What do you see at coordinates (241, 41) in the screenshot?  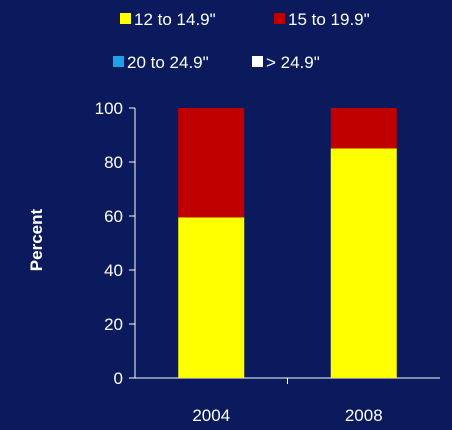 I see `legend: 12 to 14.9" 15 to 19.9" 20 to 24.9" > 24.9"` at bounding box center [241, 41].